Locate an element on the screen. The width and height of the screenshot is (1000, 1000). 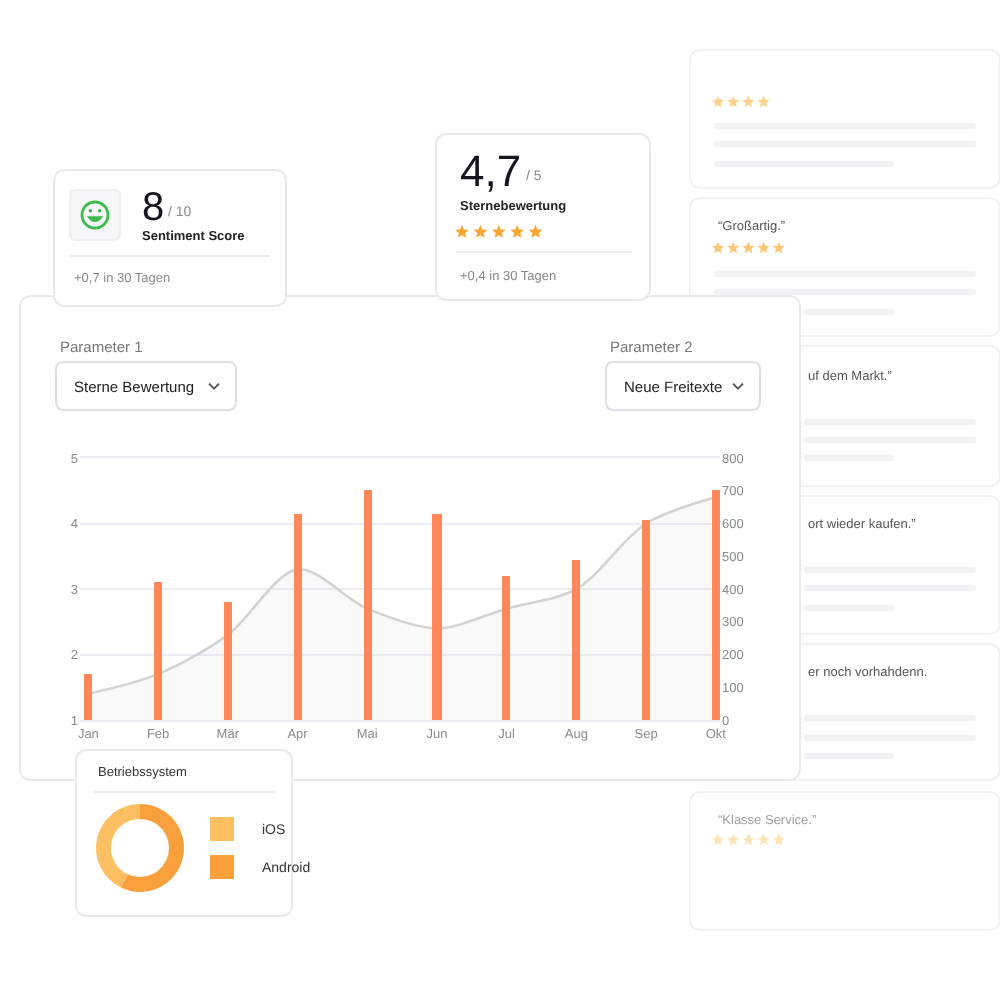
text: 4,7 is located at coordinates (491, 171).